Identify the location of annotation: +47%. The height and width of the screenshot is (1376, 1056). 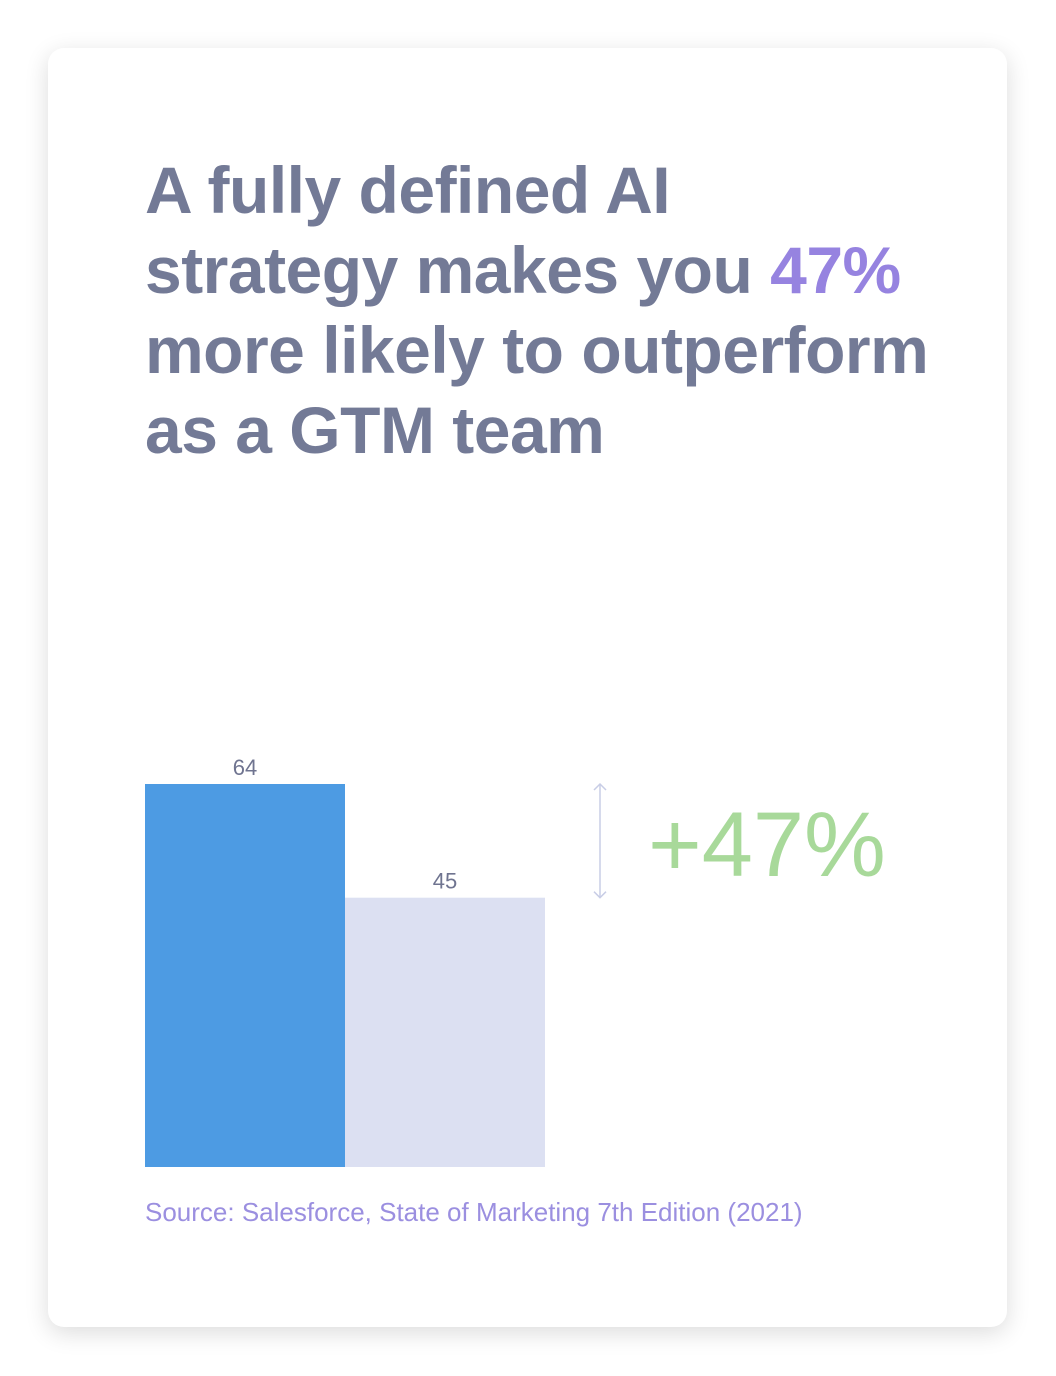
(767, 845).